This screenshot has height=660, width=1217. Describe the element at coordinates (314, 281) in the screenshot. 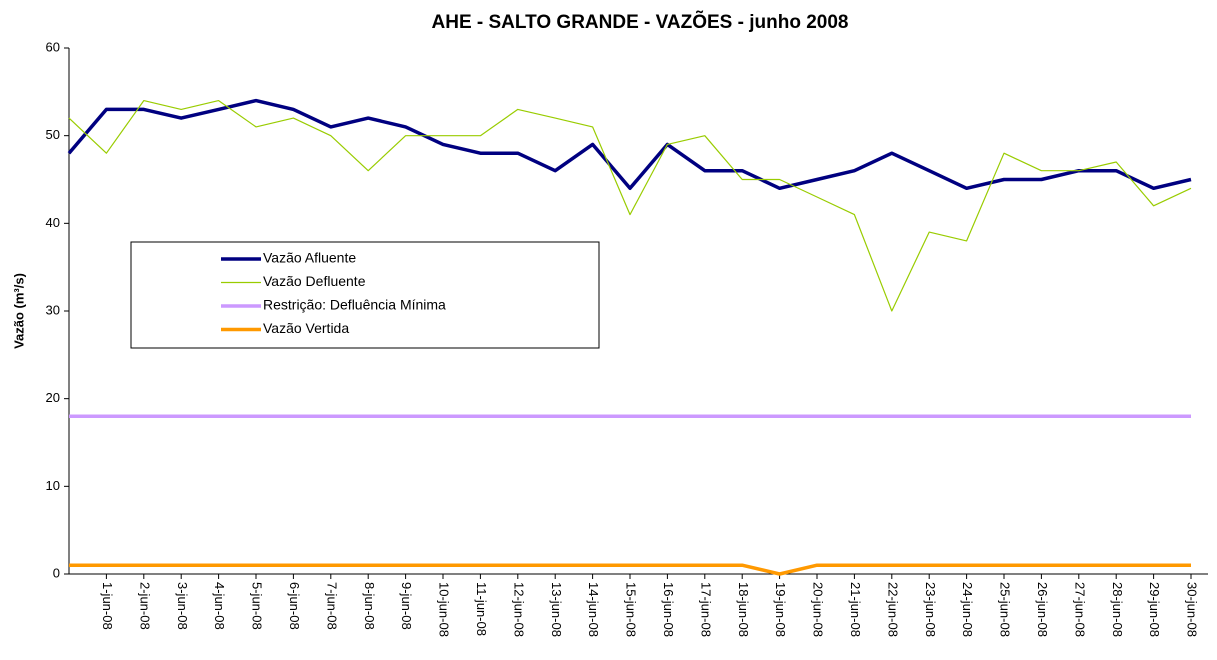

I see `legend-label: Vazão Defluente` at that location.